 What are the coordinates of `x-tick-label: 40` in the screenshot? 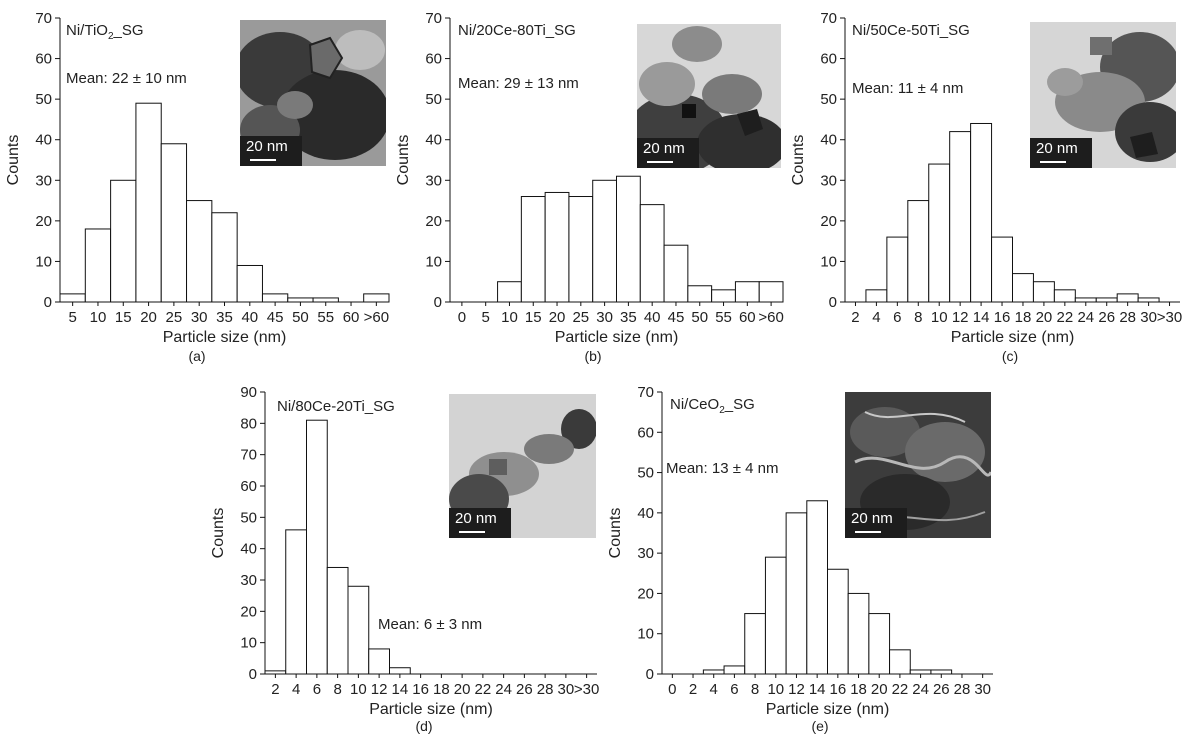 It's located at (249, 317).